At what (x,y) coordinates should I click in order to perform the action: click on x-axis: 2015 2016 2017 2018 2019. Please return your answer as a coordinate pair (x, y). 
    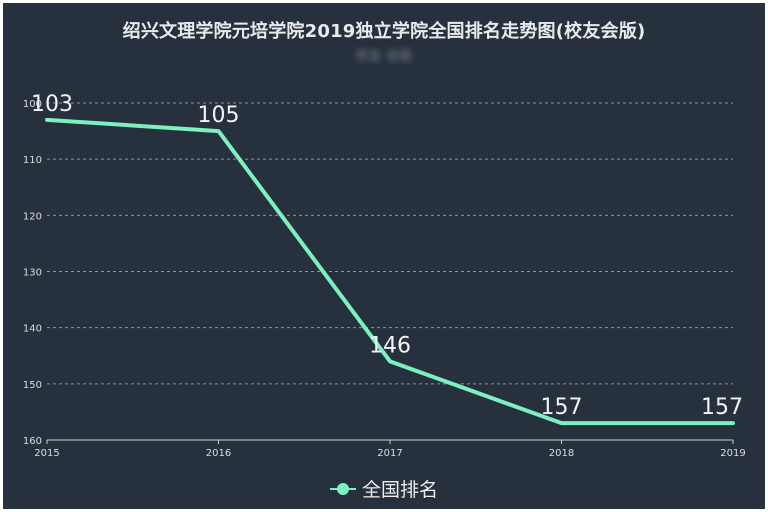
    Looking at the image, I should click on (390, 449).